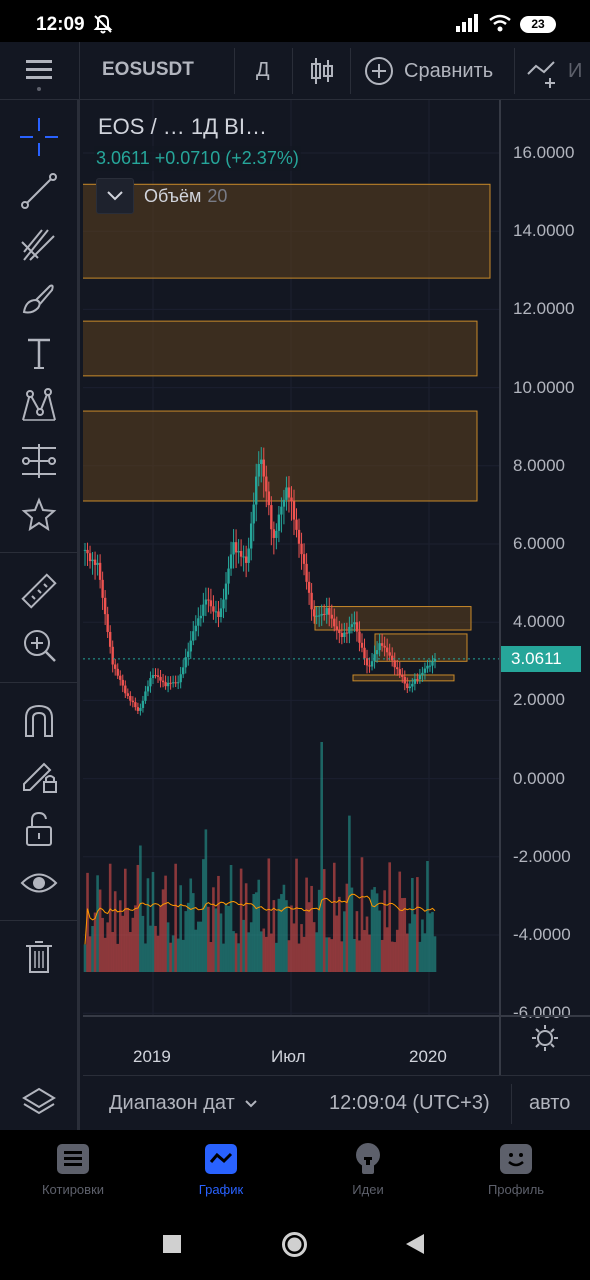  What do you see at coordinates (39, 829) in the screenshot?
I see `unlock-icon` at bounding box center [39, 829].